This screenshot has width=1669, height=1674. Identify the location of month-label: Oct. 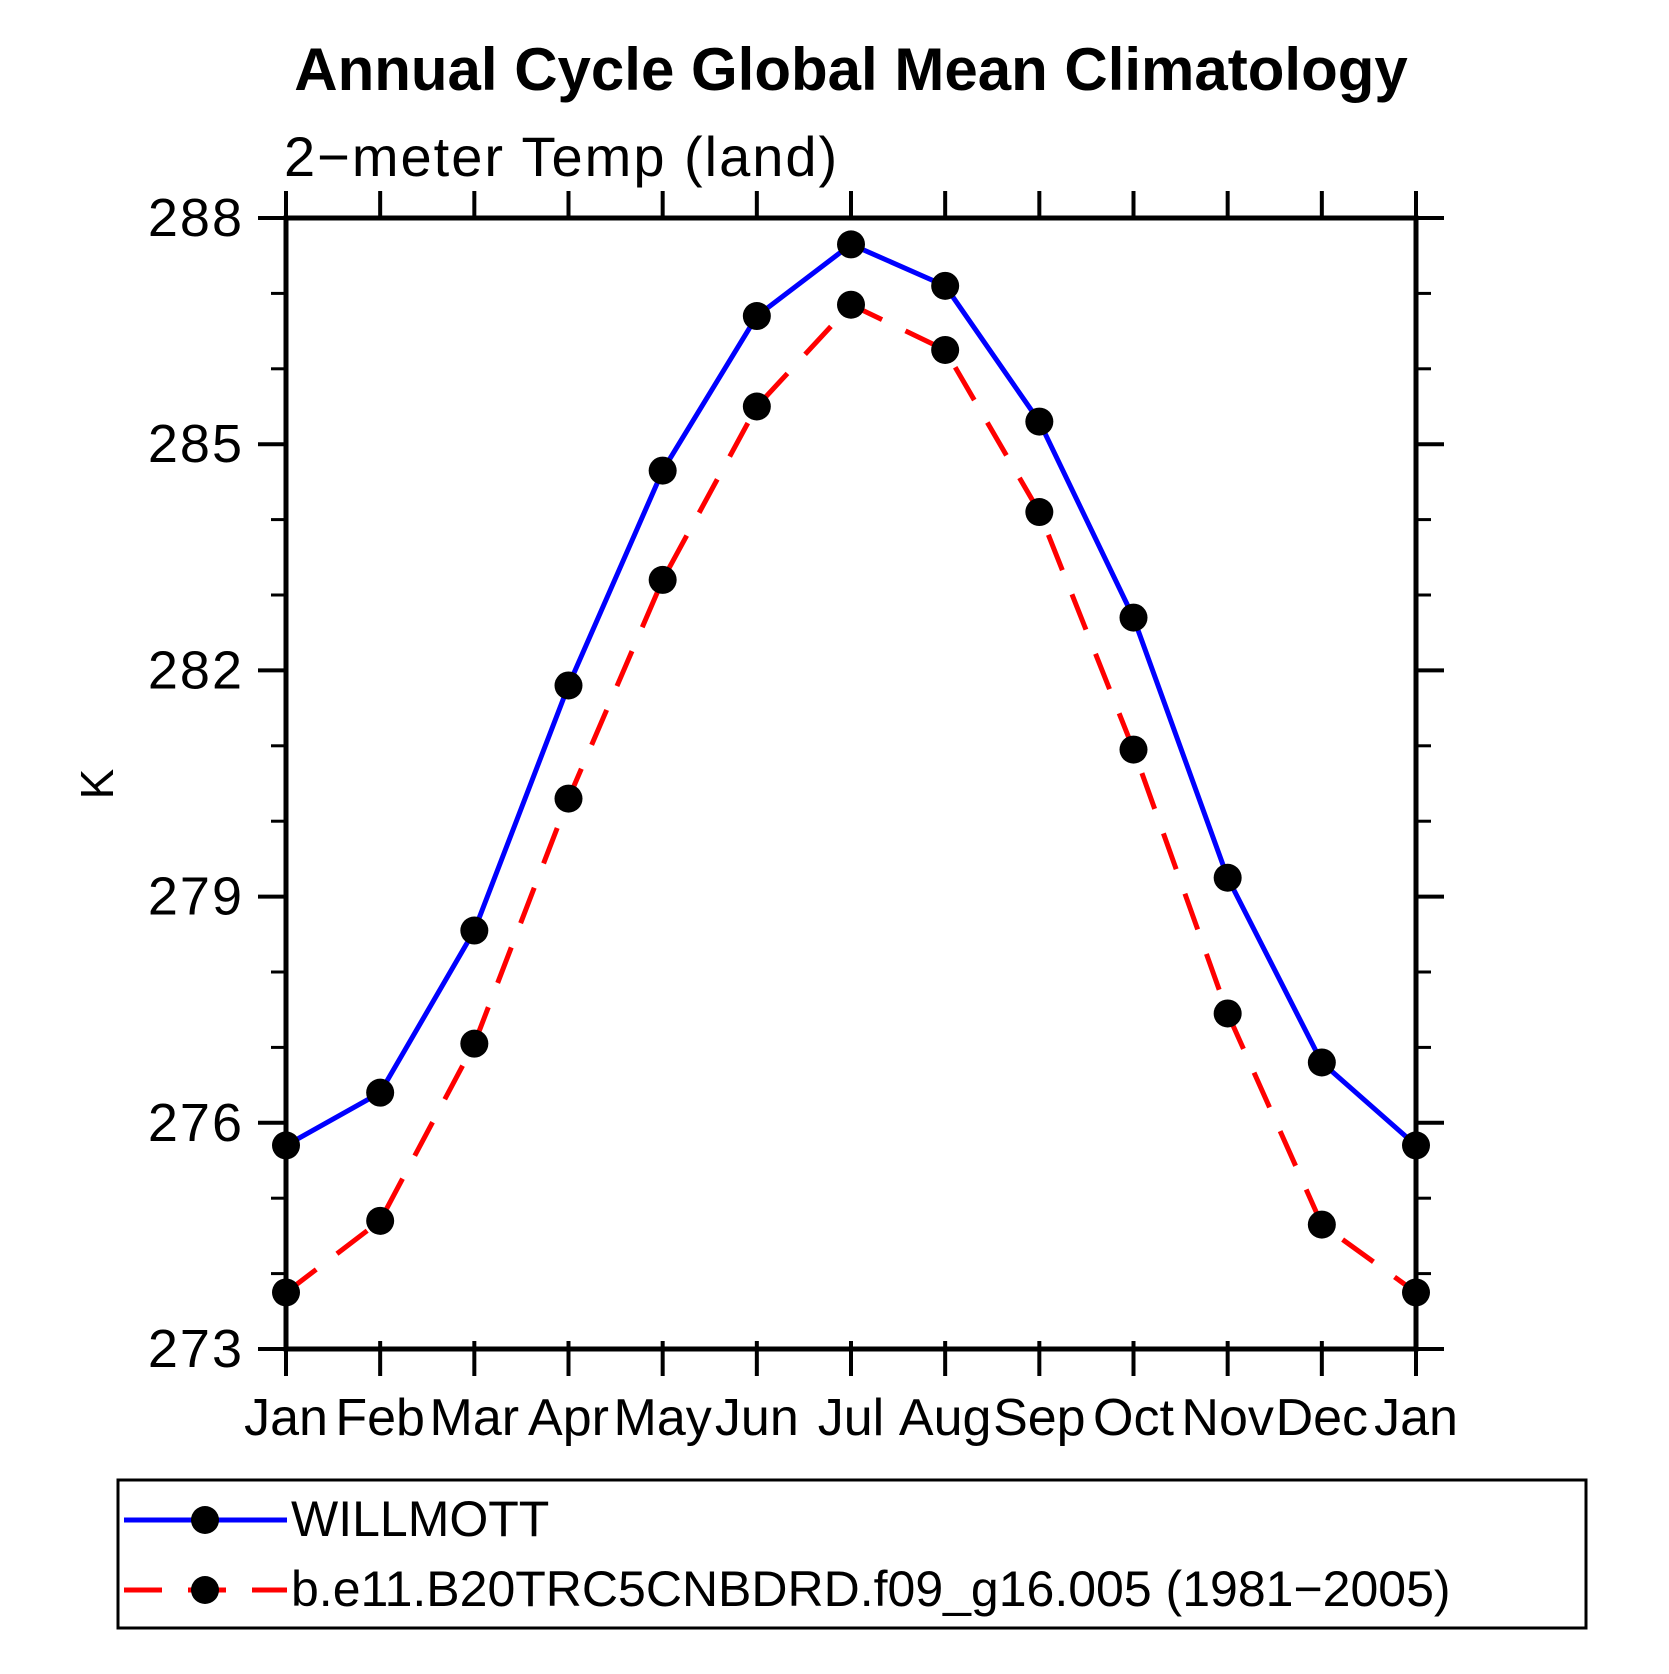
(1133, 1418).